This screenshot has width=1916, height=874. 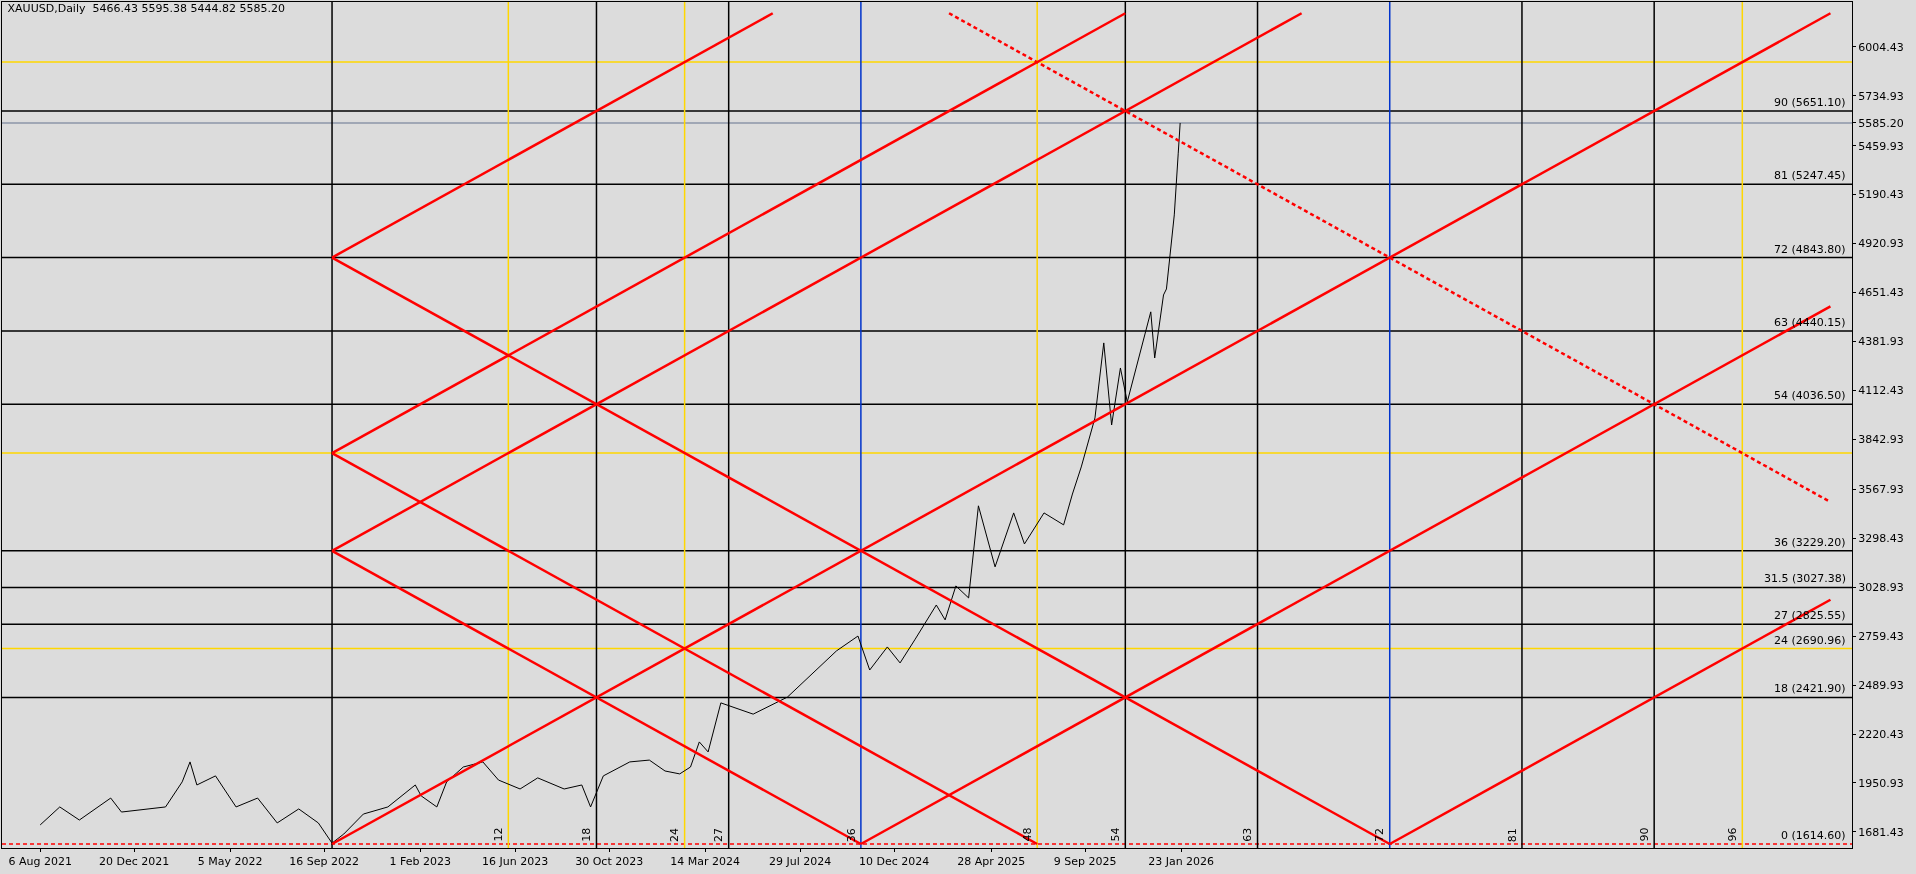 I want to click on ref-line-label: 54, so click(x=1116, y=834).